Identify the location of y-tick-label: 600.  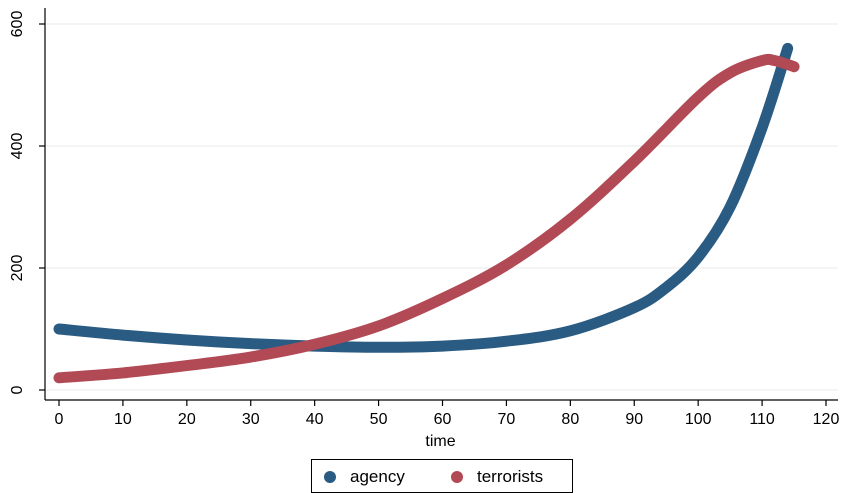
(17, 24).